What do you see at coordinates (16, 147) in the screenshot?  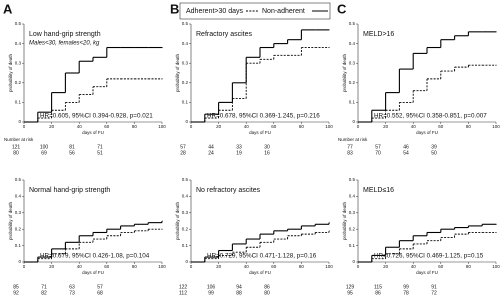 I see `risk-count: 121` at bounding box center [16, 147].